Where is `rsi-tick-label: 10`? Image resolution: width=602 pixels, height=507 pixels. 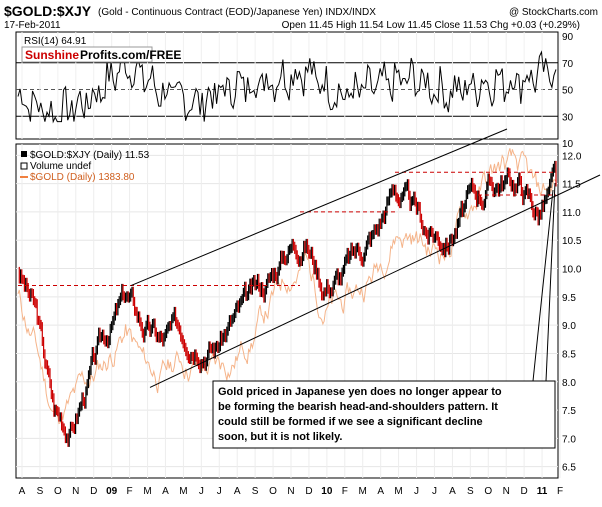 rsi-tick-label: 10 is located at coordinates (568, 144).